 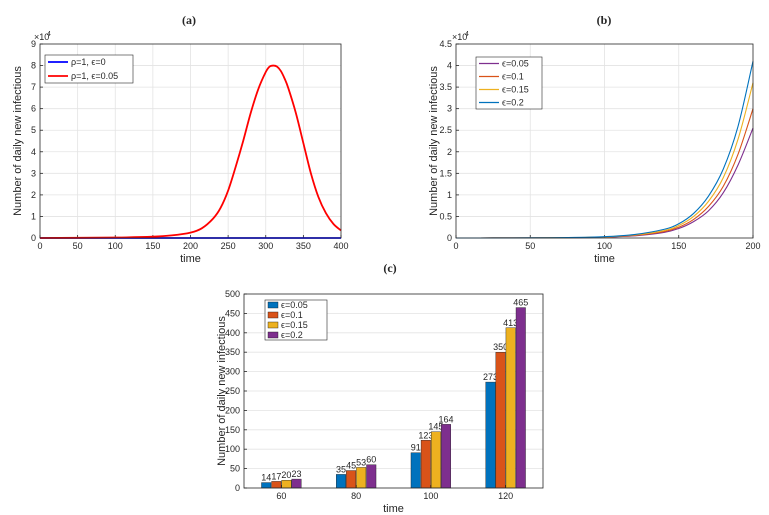 I want to click on y-tick-label: 100, so click(x=232, y=449).